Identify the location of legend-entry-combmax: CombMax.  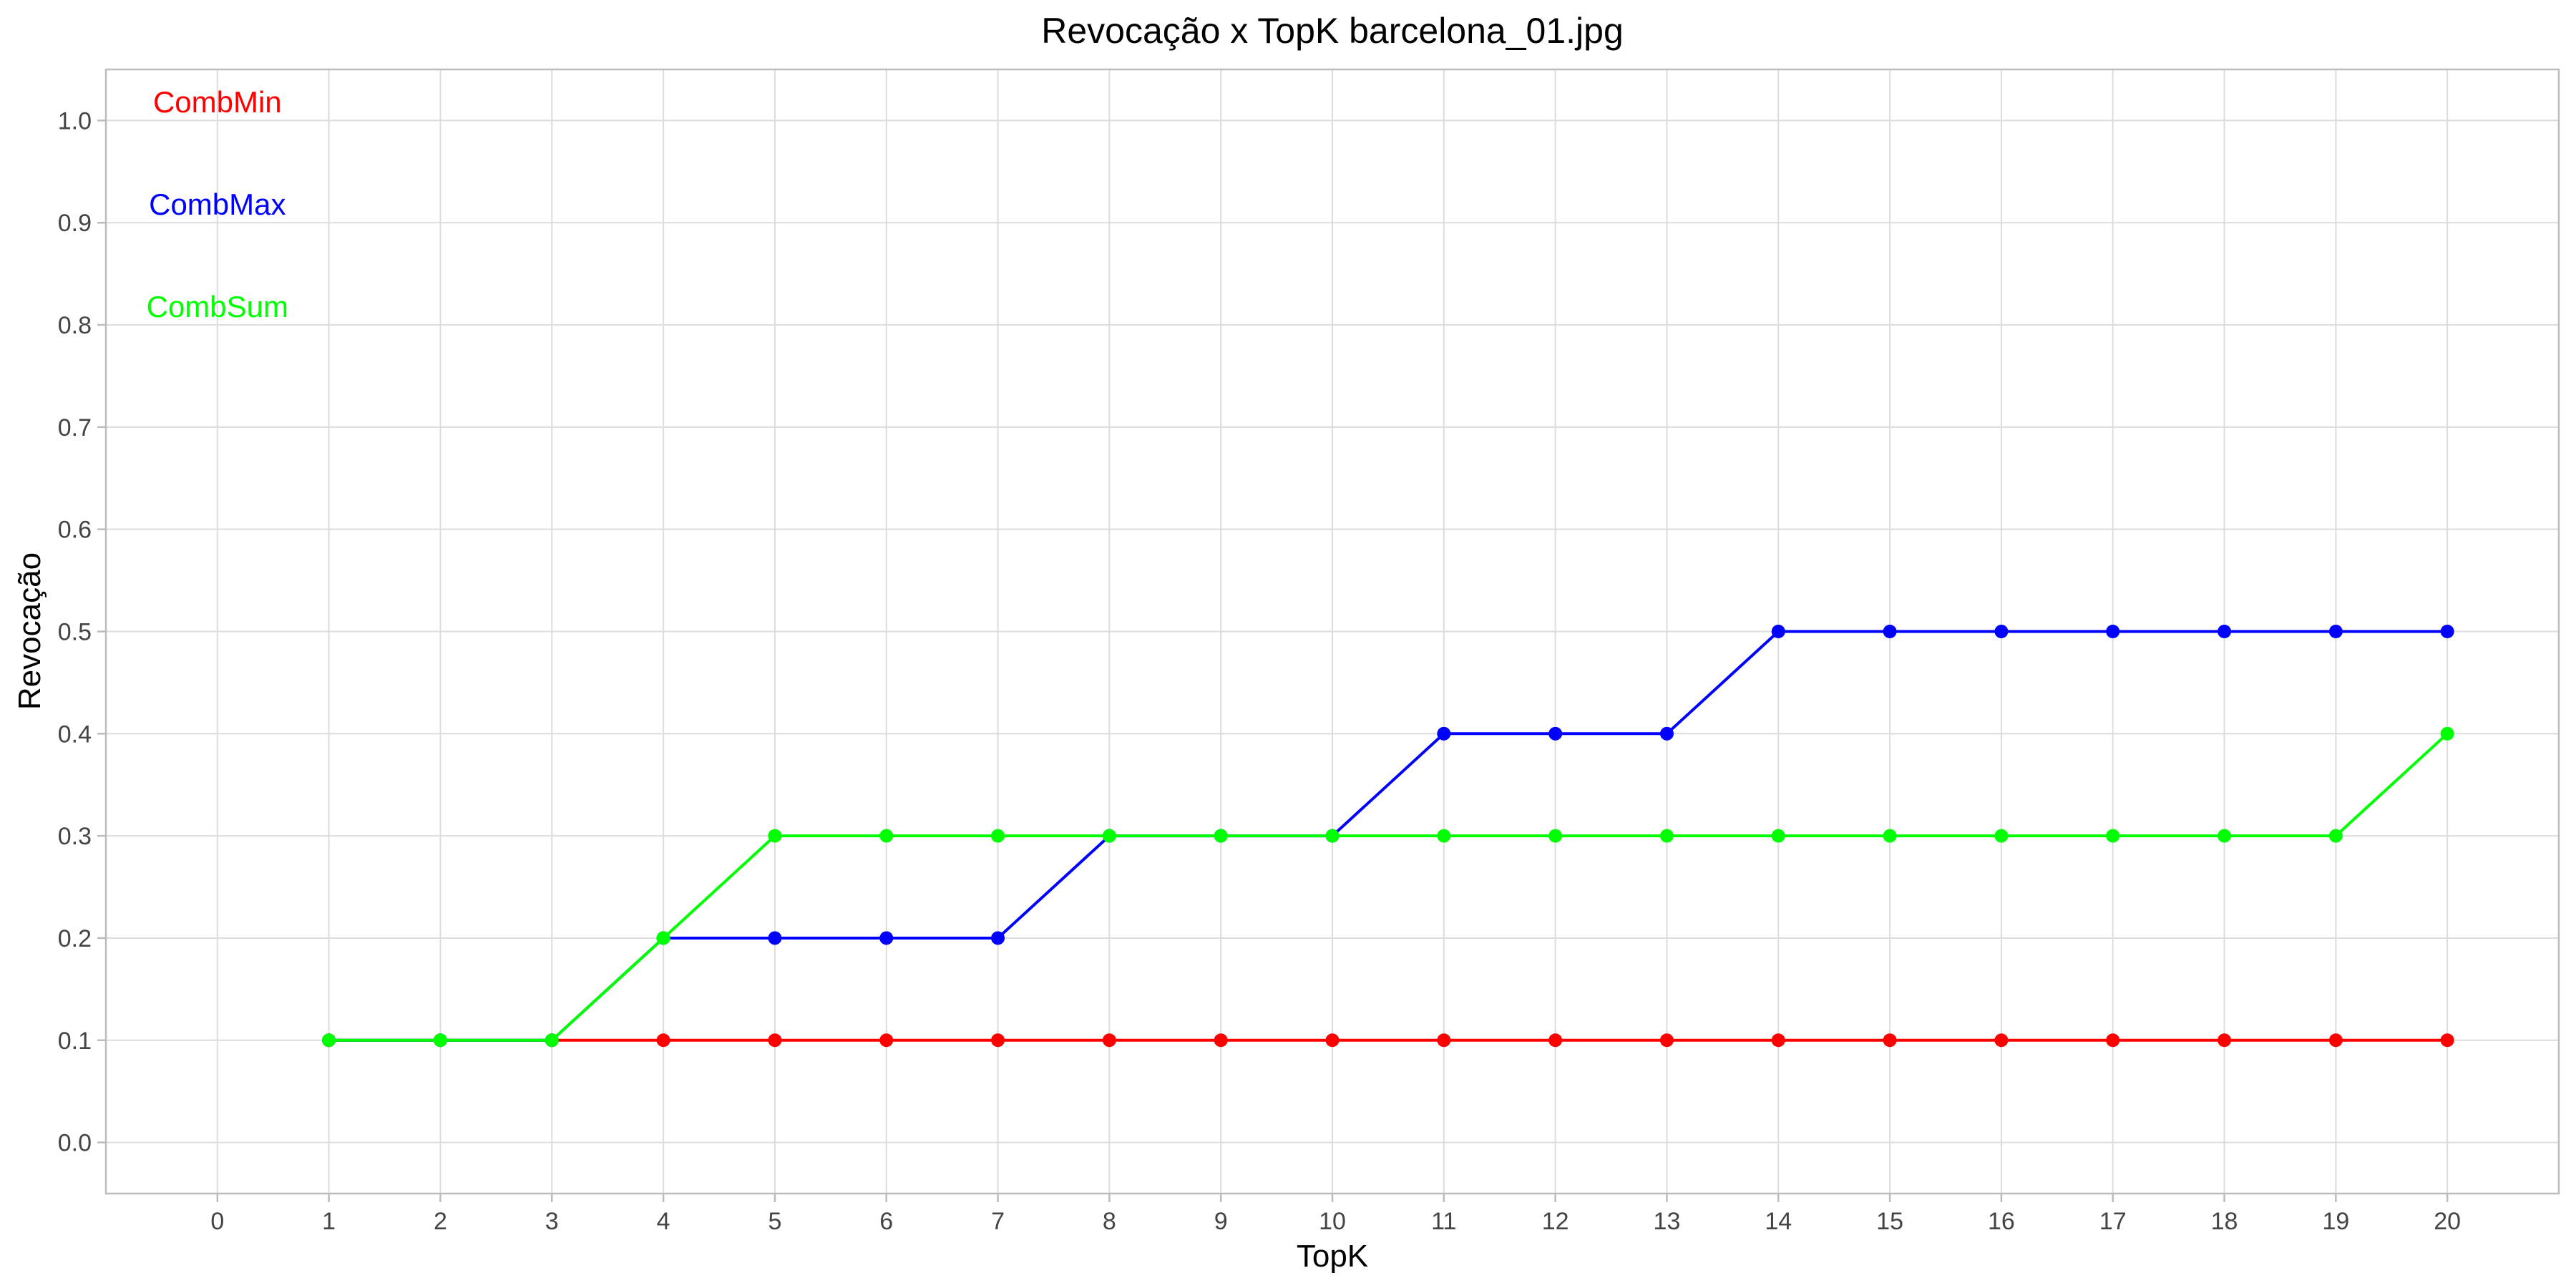
(217, 204).